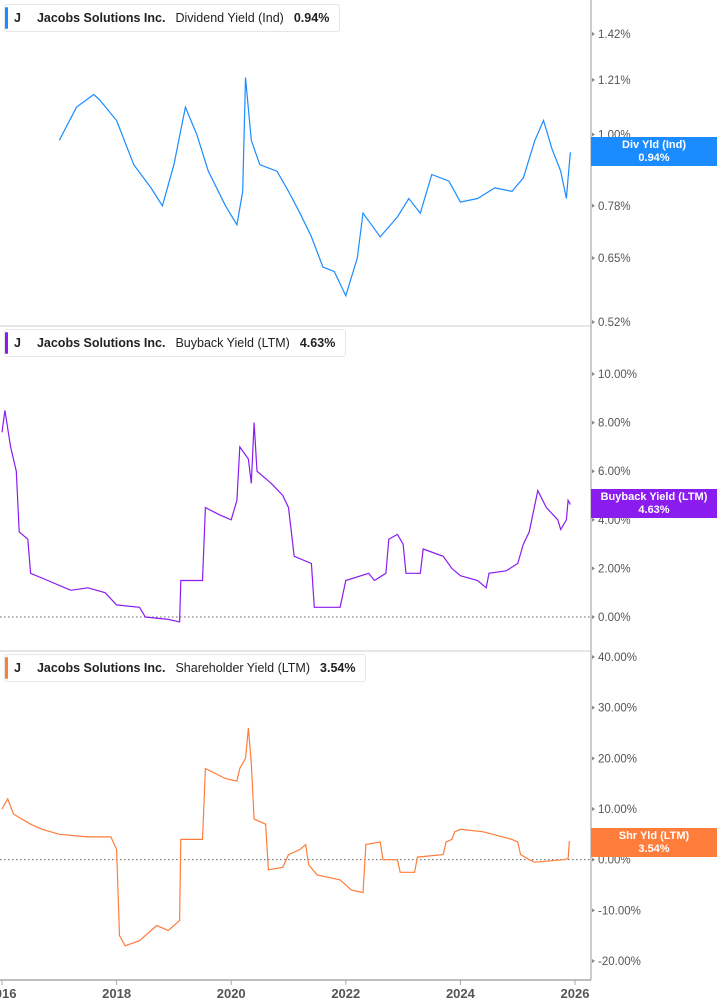 The width and height of the screenshot is (717, 1005). What do you see at coordinates (338, 668) in the screenshot?
I see `legend-value: 3.54%` at bounding box center [338, 668].